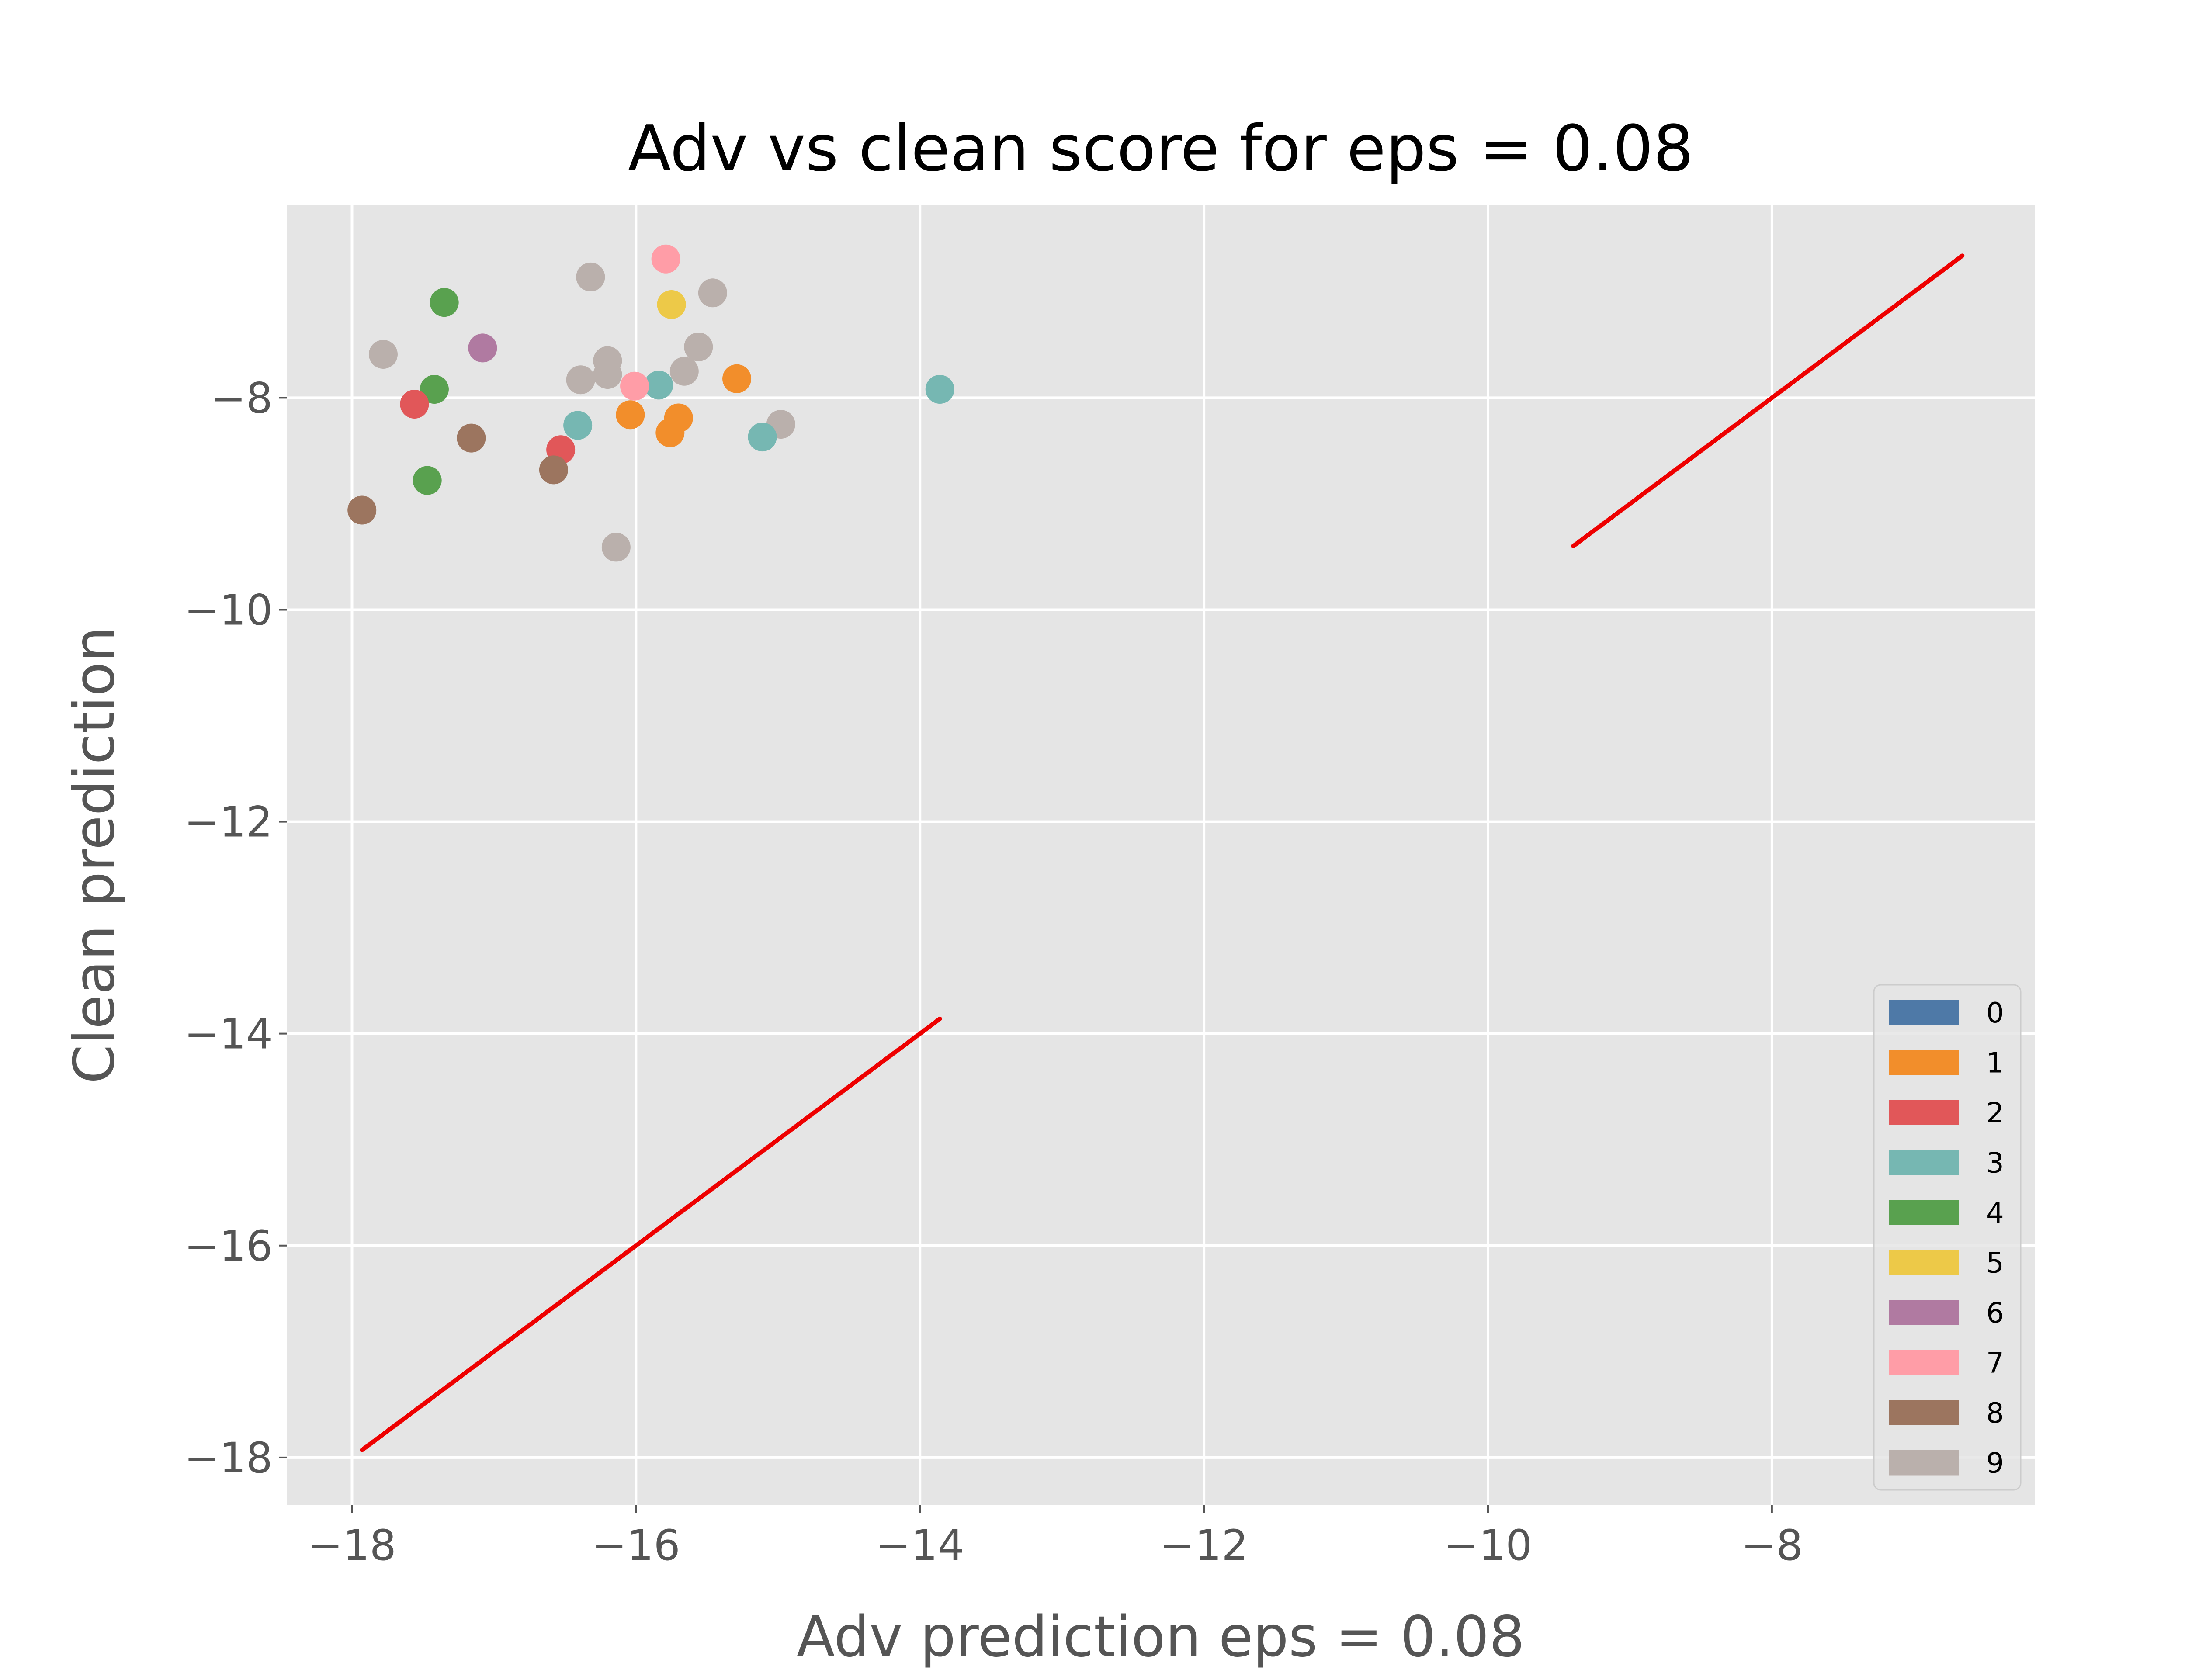 This screenshot has width=2185, height=1680. I want to click on x-tick-label: −14, so click(920, 1546).